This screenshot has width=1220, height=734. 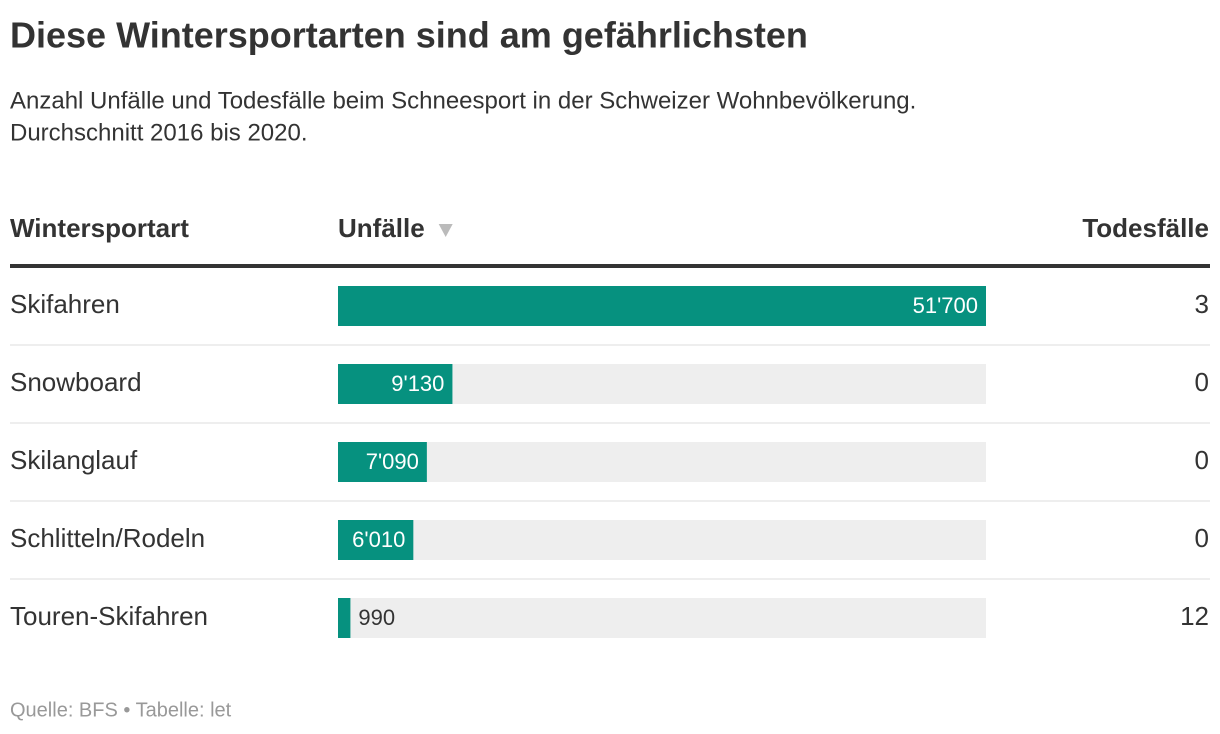 I want to click on value-label: 9'130, so click(x=417, y=383).